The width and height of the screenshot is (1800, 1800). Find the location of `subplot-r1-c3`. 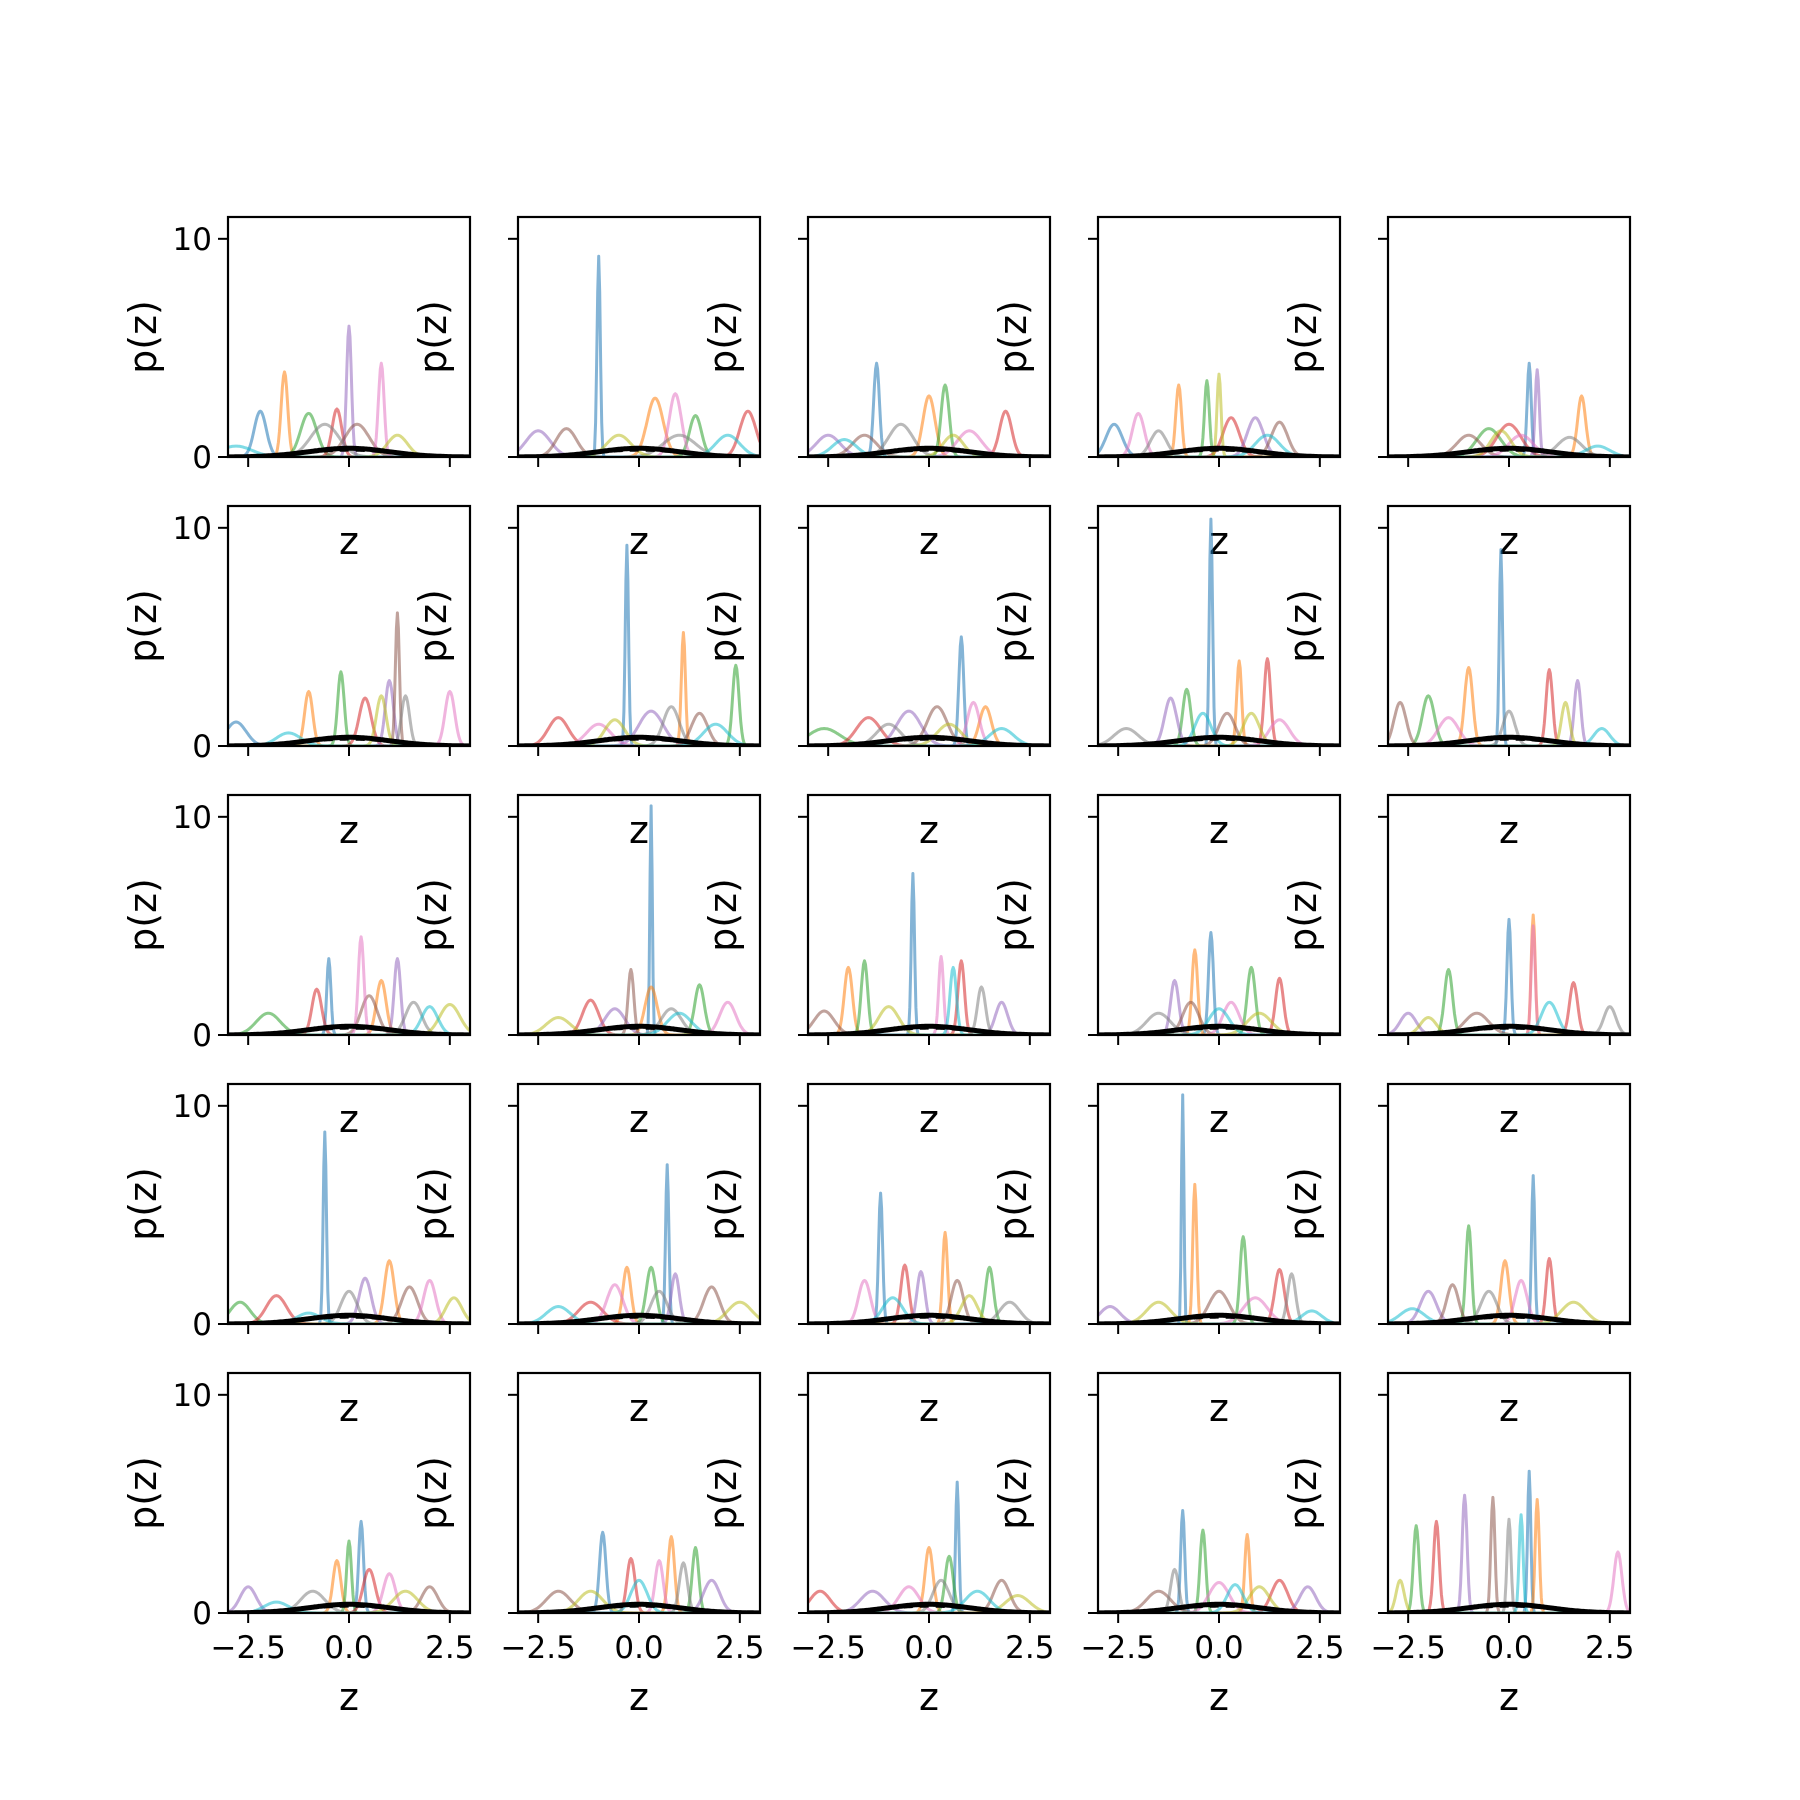

subplot-r1-c3 is located at coordinates (1215, 630).